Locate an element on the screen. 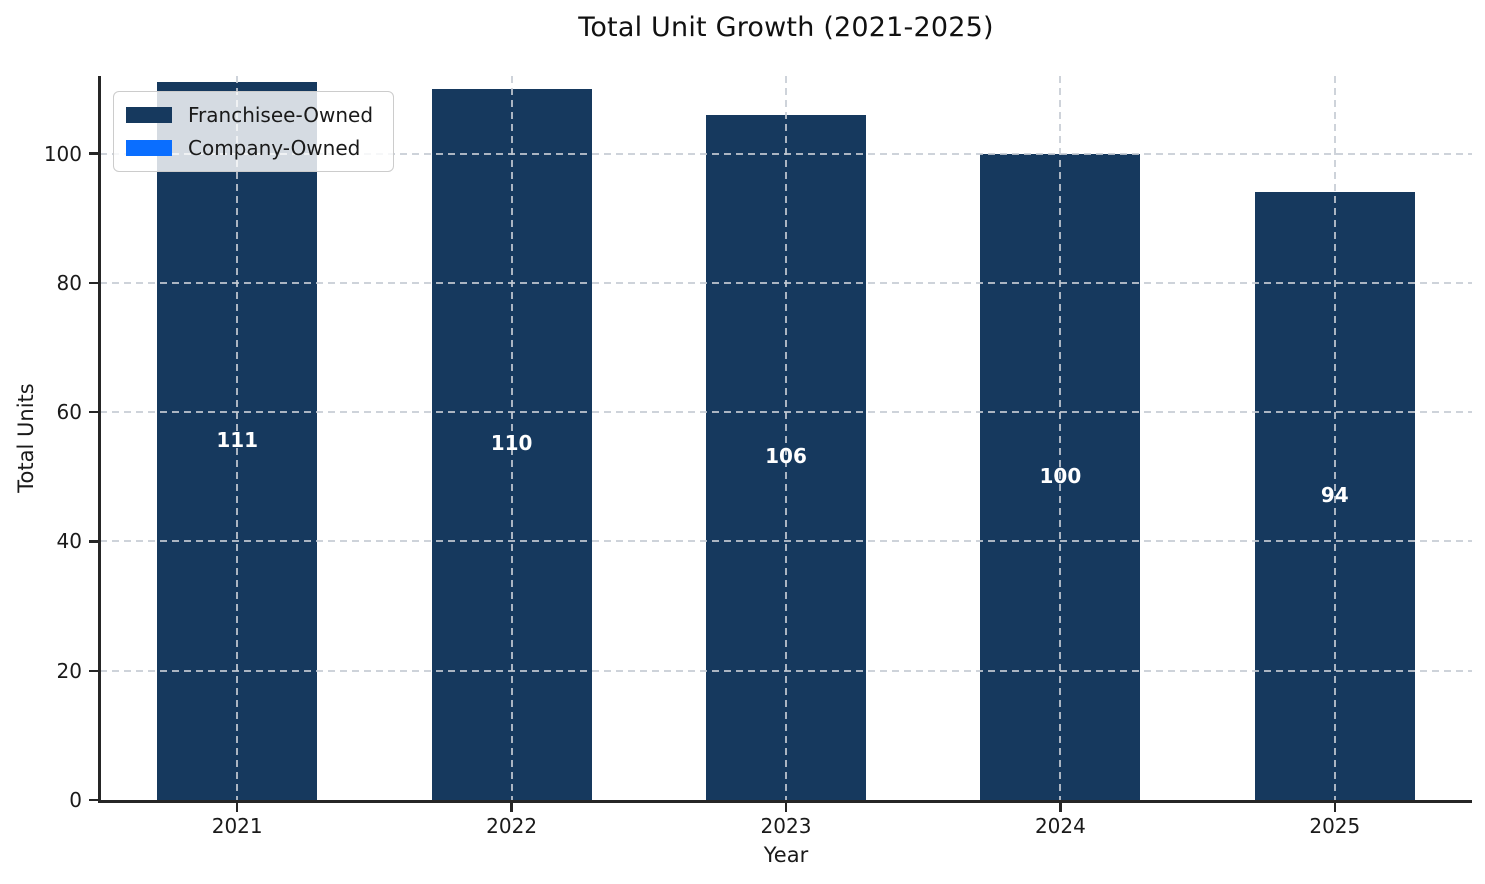 The image size is (1485, 884). x-tick-label-2022: 2022 is located at coordinates (512, 826).